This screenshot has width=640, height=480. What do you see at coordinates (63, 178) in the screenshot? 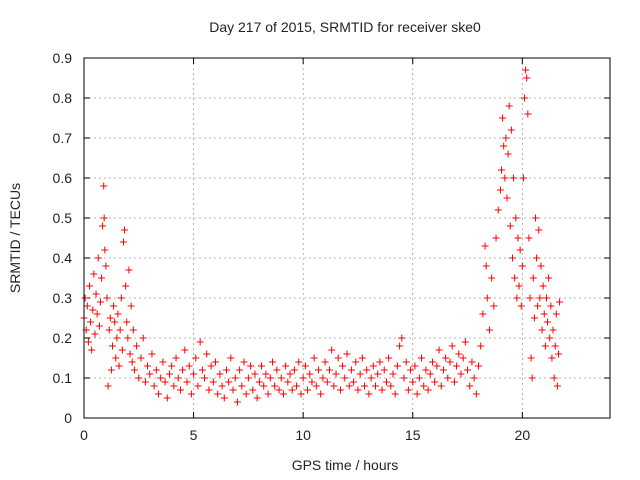
I see `y-tick-label: 0.6` at bounding box center [63, 178].